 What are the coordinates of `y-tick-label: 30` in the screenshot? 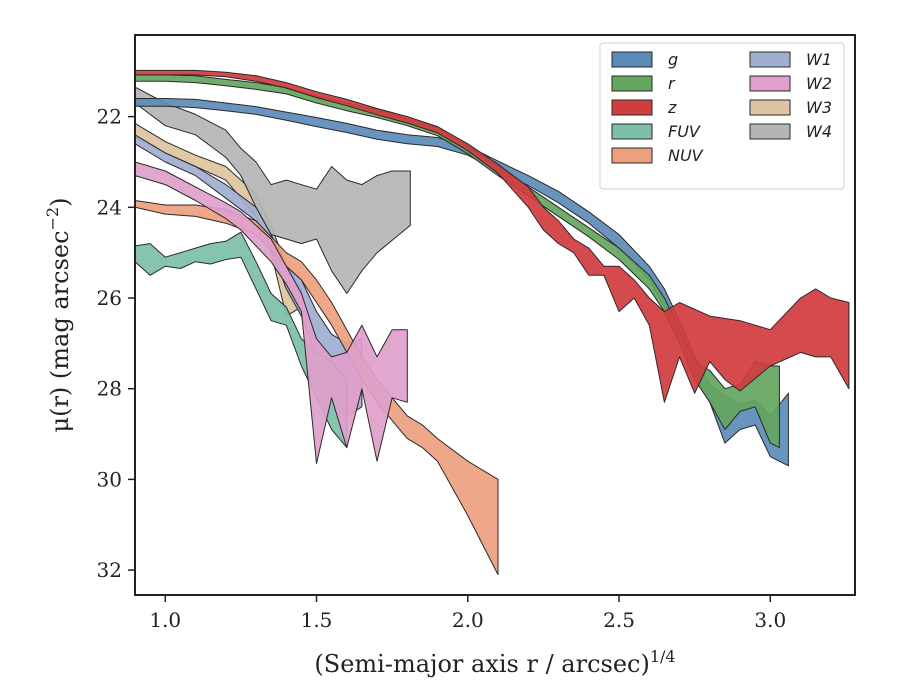 It's located at (109, 479).